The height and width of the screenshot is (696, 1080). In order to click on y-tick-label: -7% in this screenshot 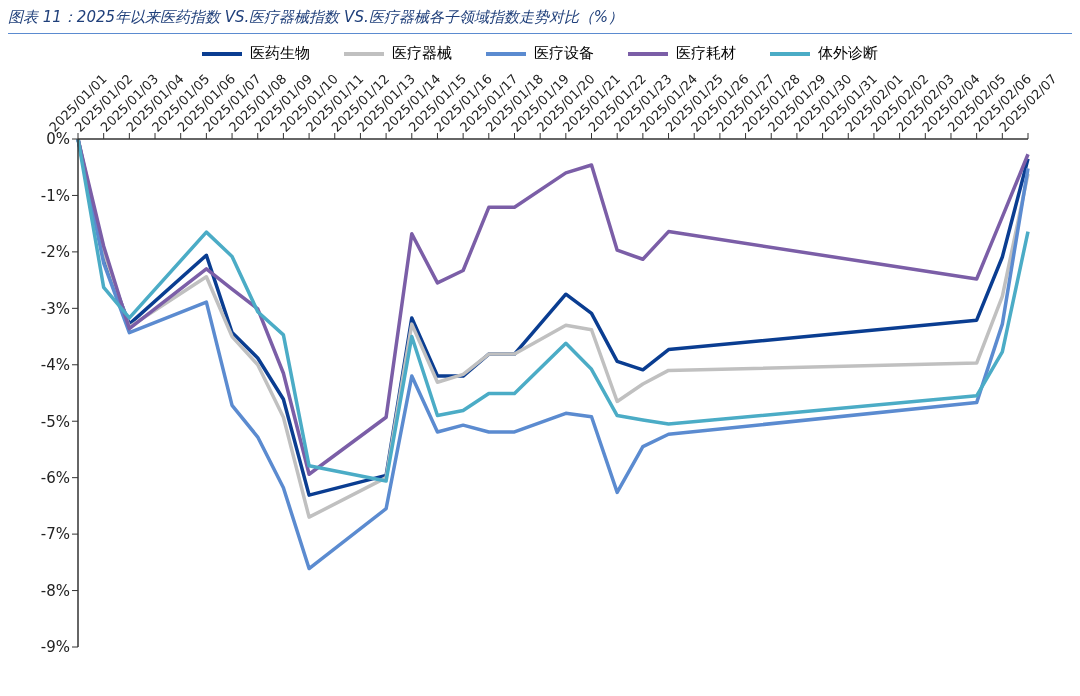, I will do `click(55, 534)`.